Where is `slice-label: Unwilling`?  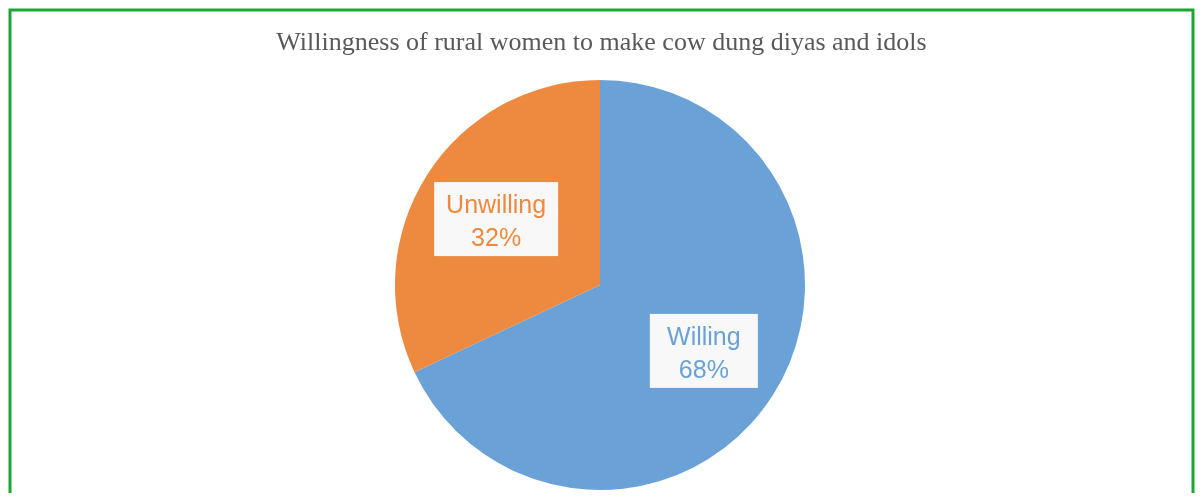 slice-label: Unwilling is located at coordinates (496, 204).